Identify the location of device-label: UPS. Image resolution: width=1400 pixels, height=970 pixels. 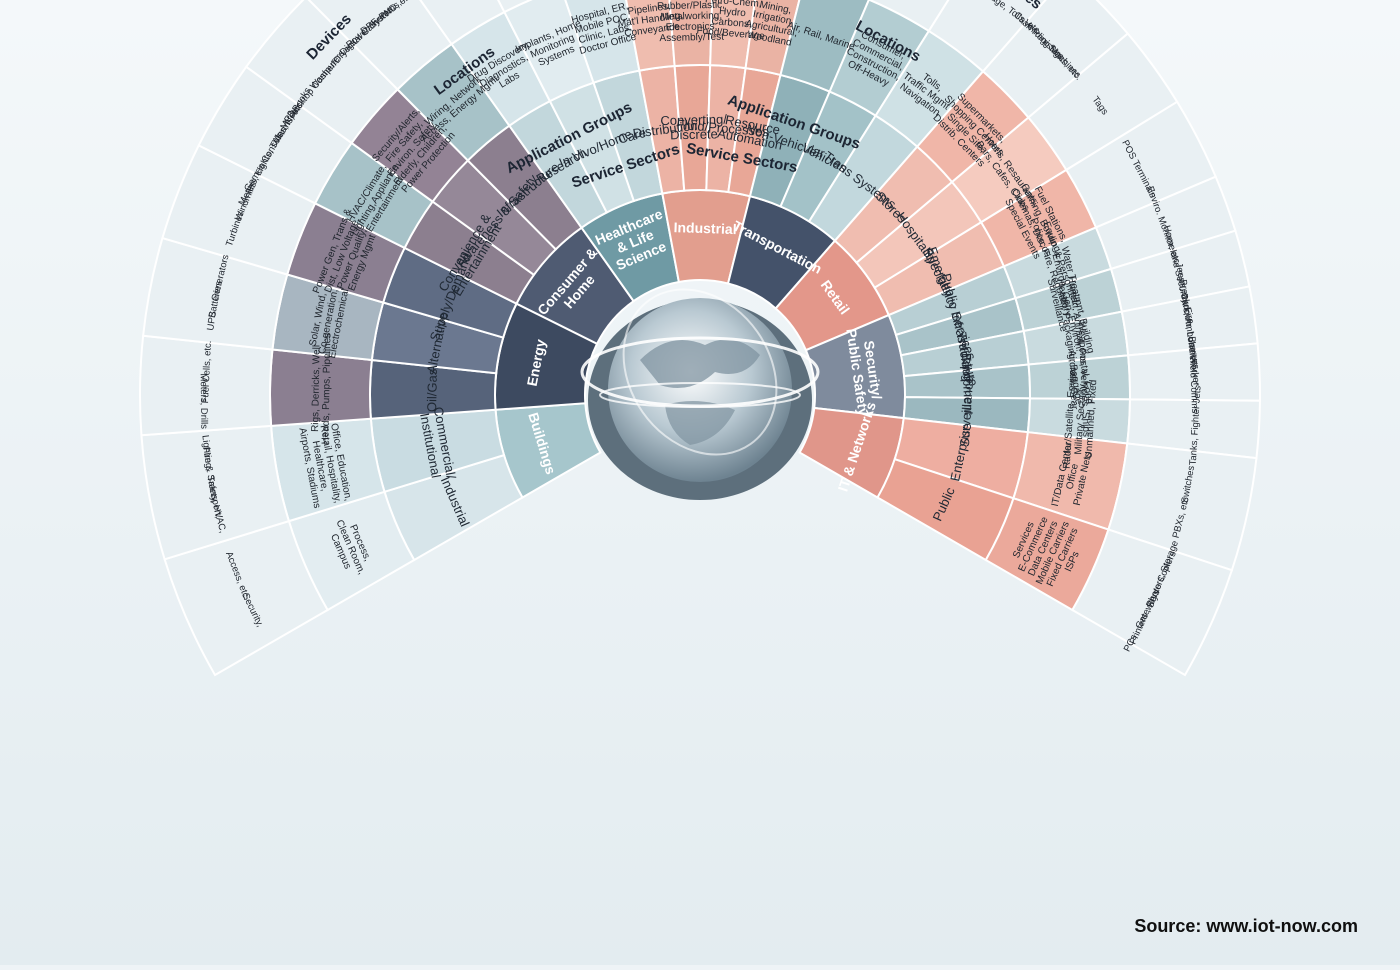
(212, 320).